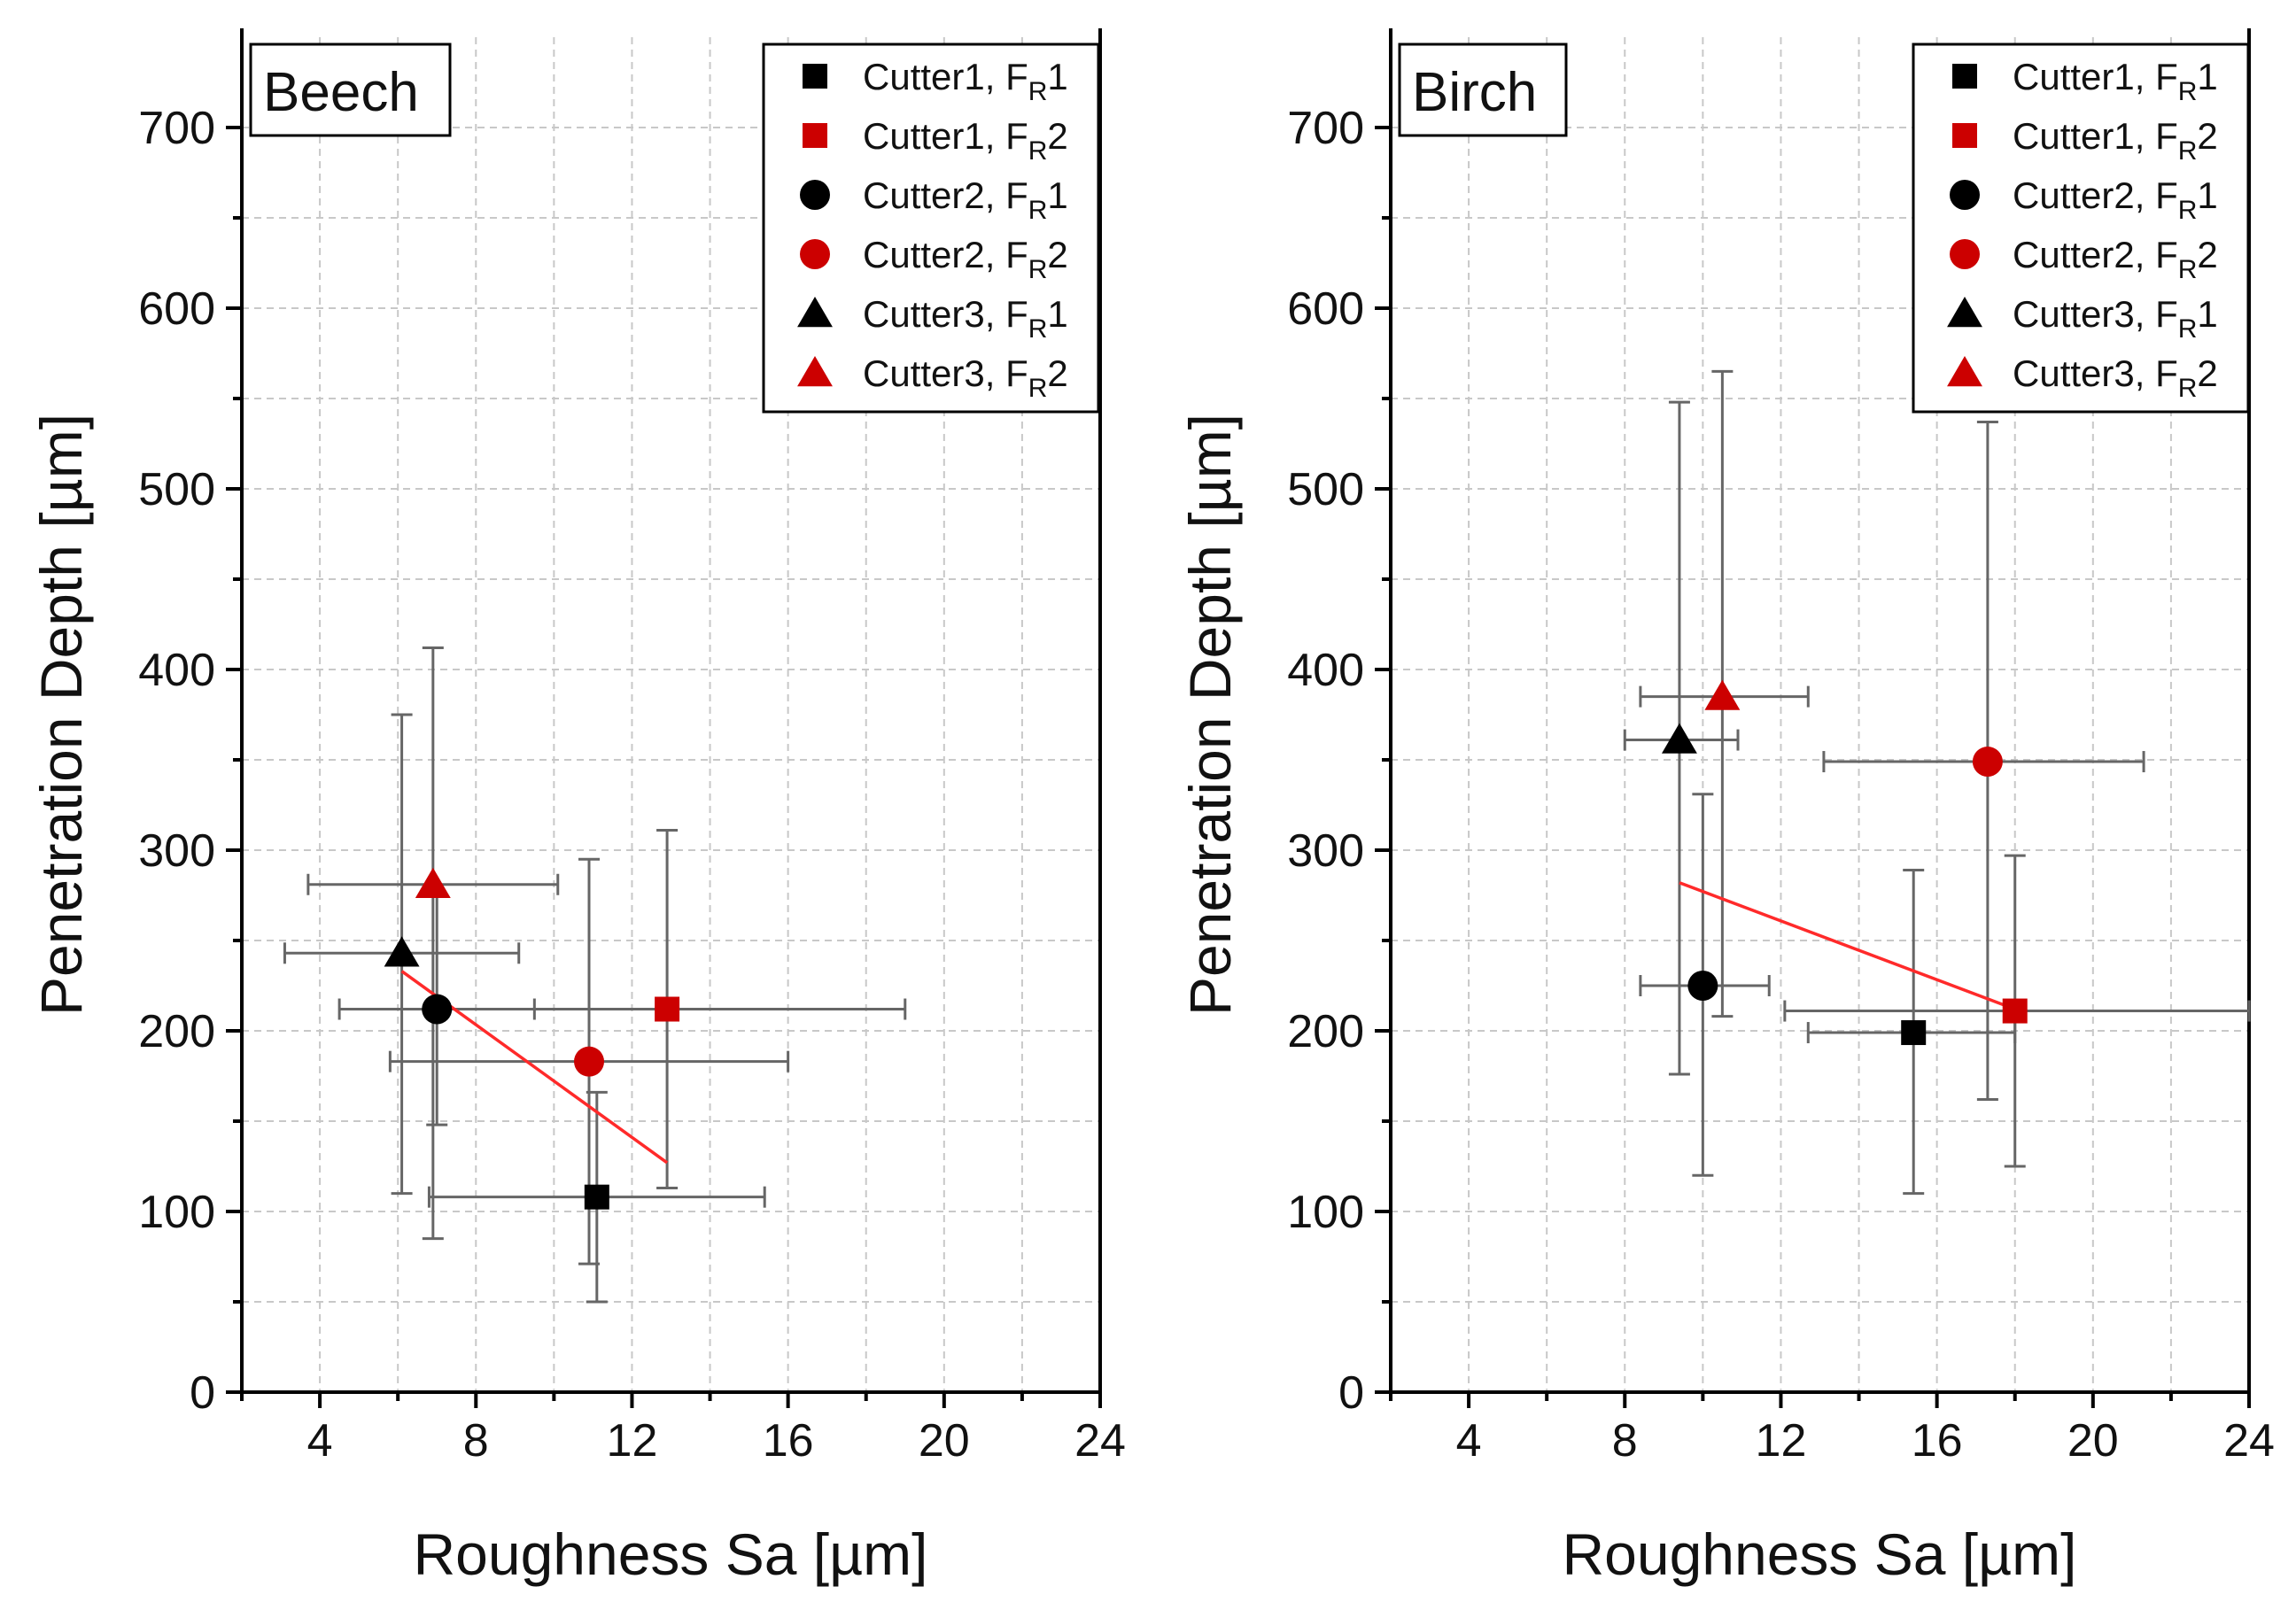 The image size is (2296, 1610). What do you see at coordinates (1938, 1441) in the screenshot?
I see `x-tick-label: 16` at bounding box center [1938, 1441].